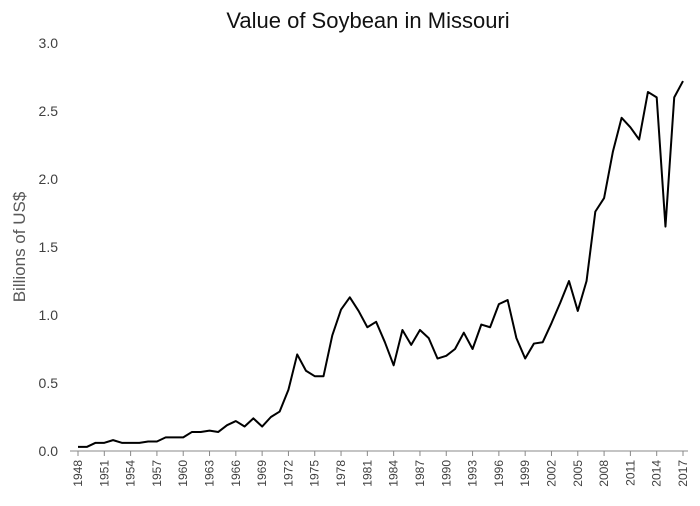 The image size is (700, 506). I want to click on x-tick-label: 1954, so click(131, 473).